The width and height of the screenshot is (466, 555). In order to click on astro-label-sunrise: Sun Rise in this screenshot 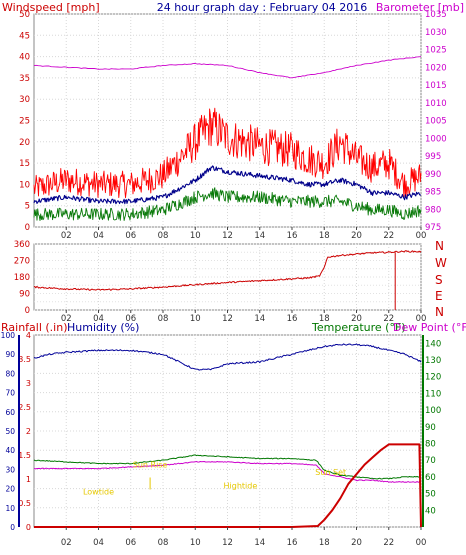, I will do `click(150, 464)`.